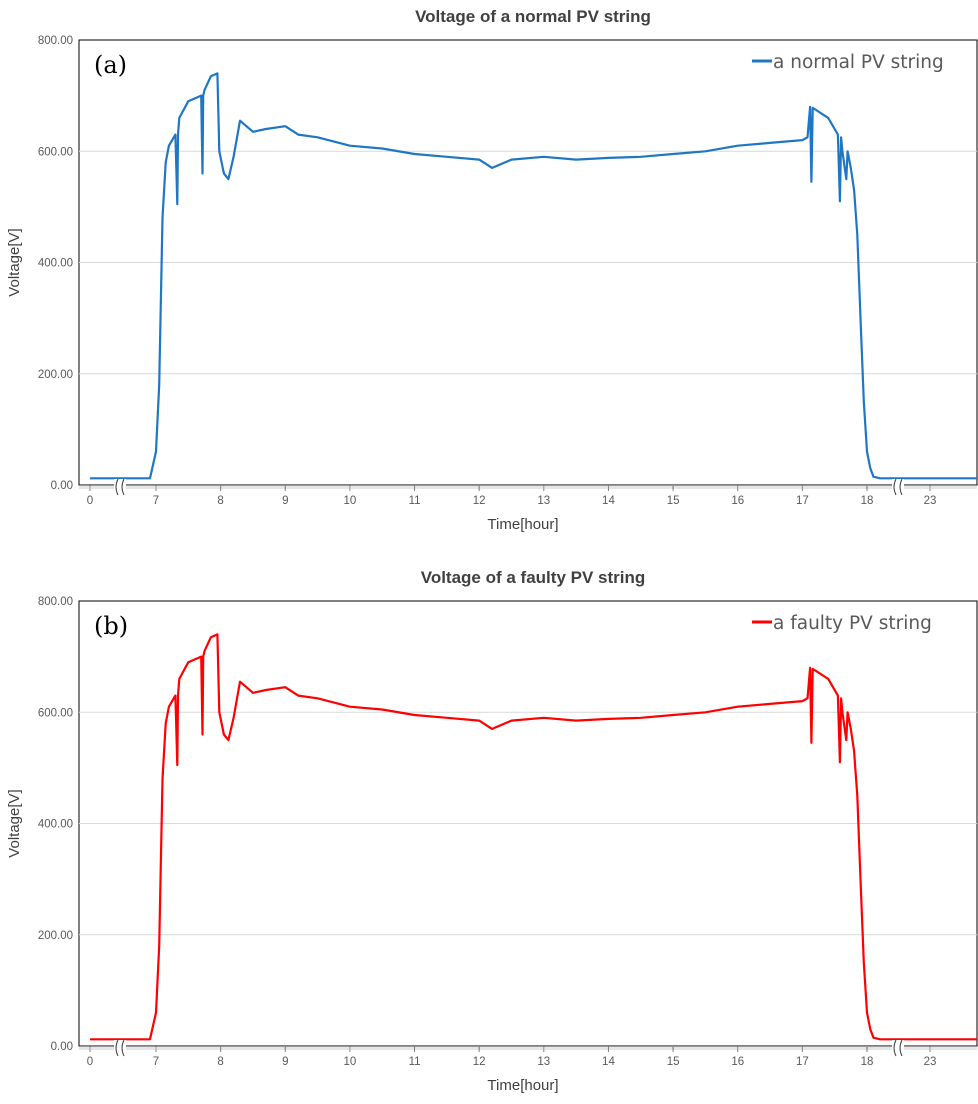 This screenshot has width=978, height=1104. I want to click on legend-label: a normal PV string, so click(858, 62).